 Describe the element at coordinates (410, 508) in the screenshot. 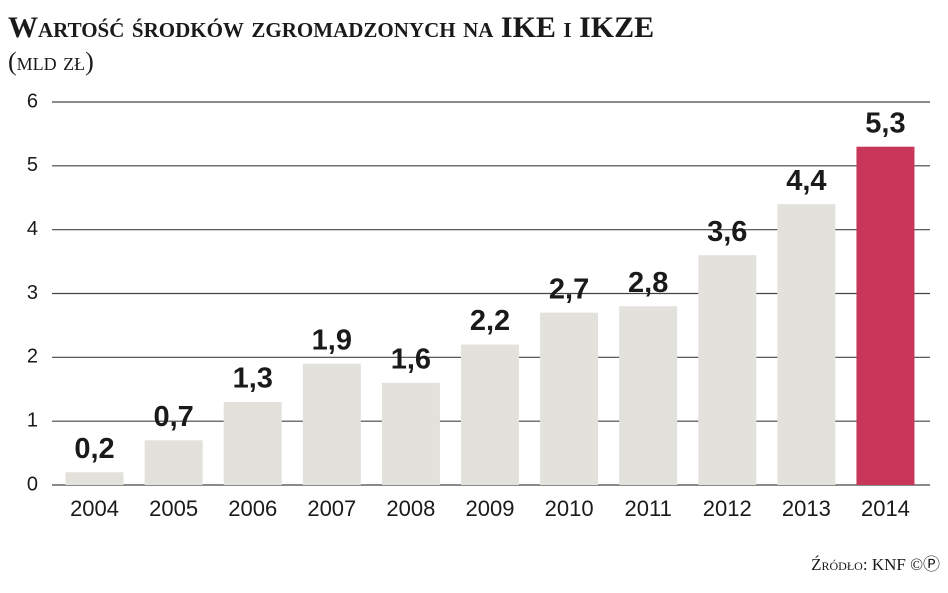

I see `x-tick-label: 2008` at that location.